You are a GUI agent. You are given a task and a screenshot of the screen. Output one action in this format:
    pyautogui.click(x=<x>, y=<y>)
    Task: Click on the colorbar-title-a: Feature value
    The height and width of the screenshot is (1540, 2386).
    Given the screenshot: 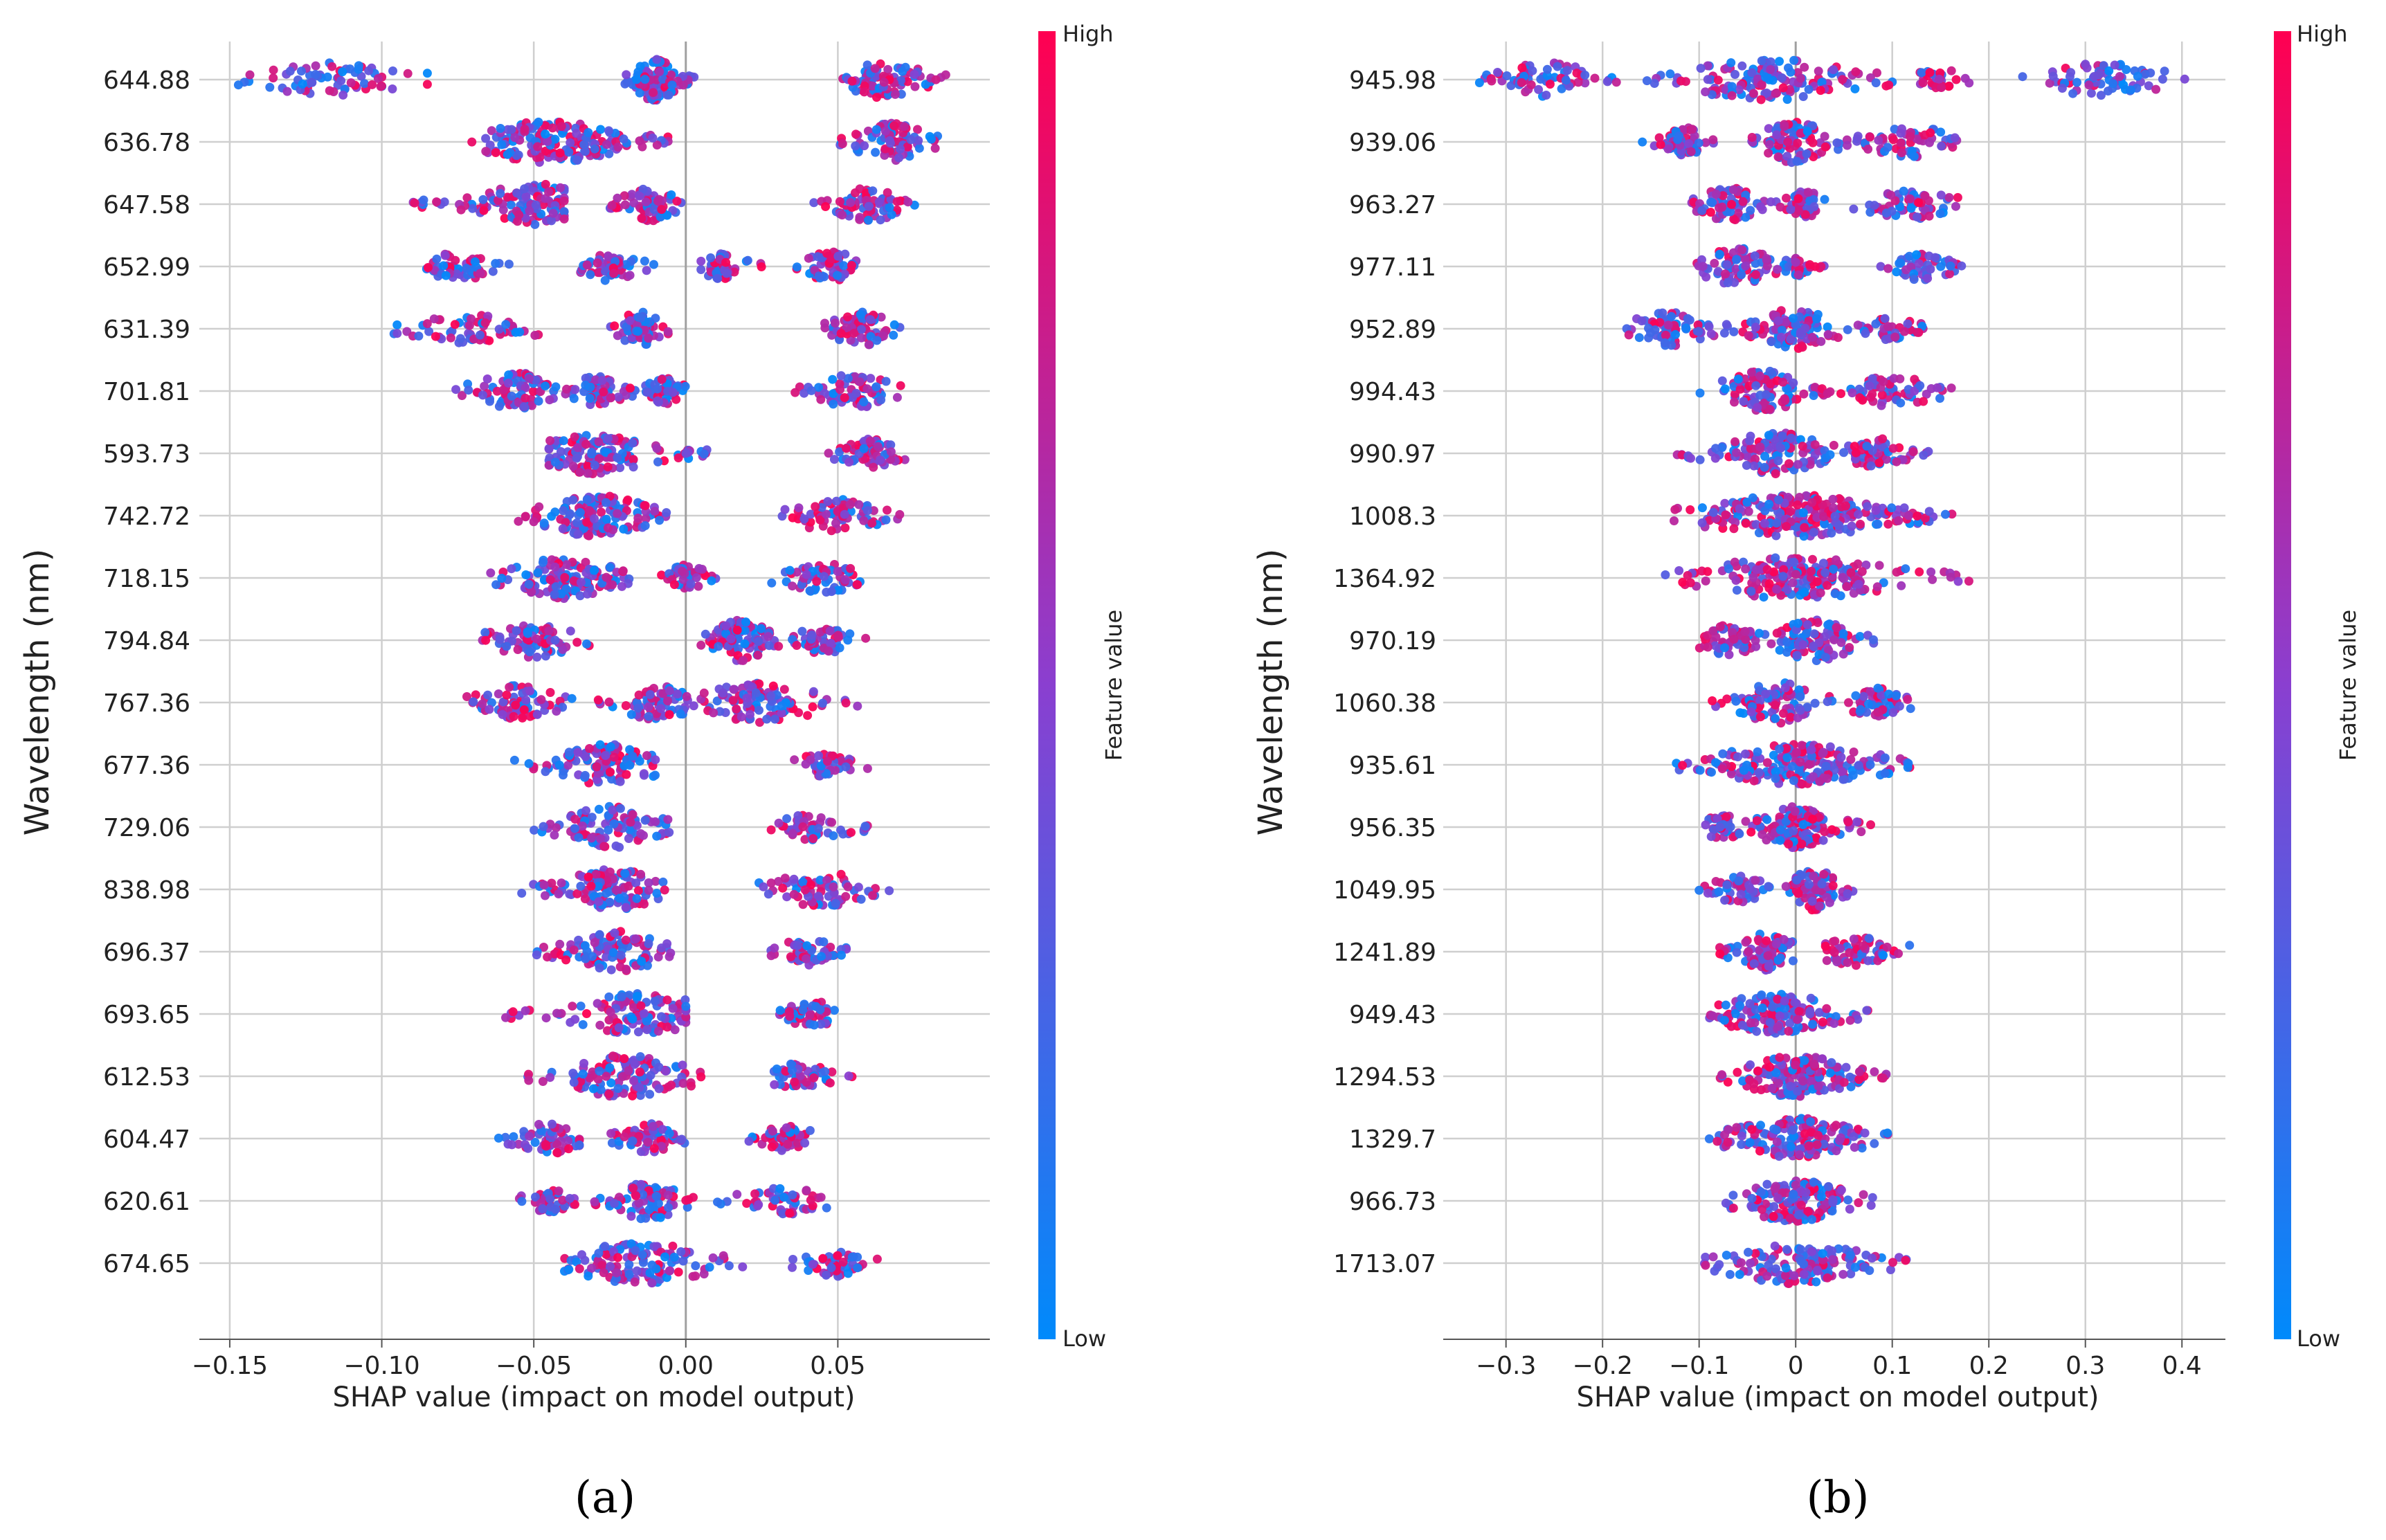 What is the action you would take?
    pyautogui.click(x=1114, y=685)
    